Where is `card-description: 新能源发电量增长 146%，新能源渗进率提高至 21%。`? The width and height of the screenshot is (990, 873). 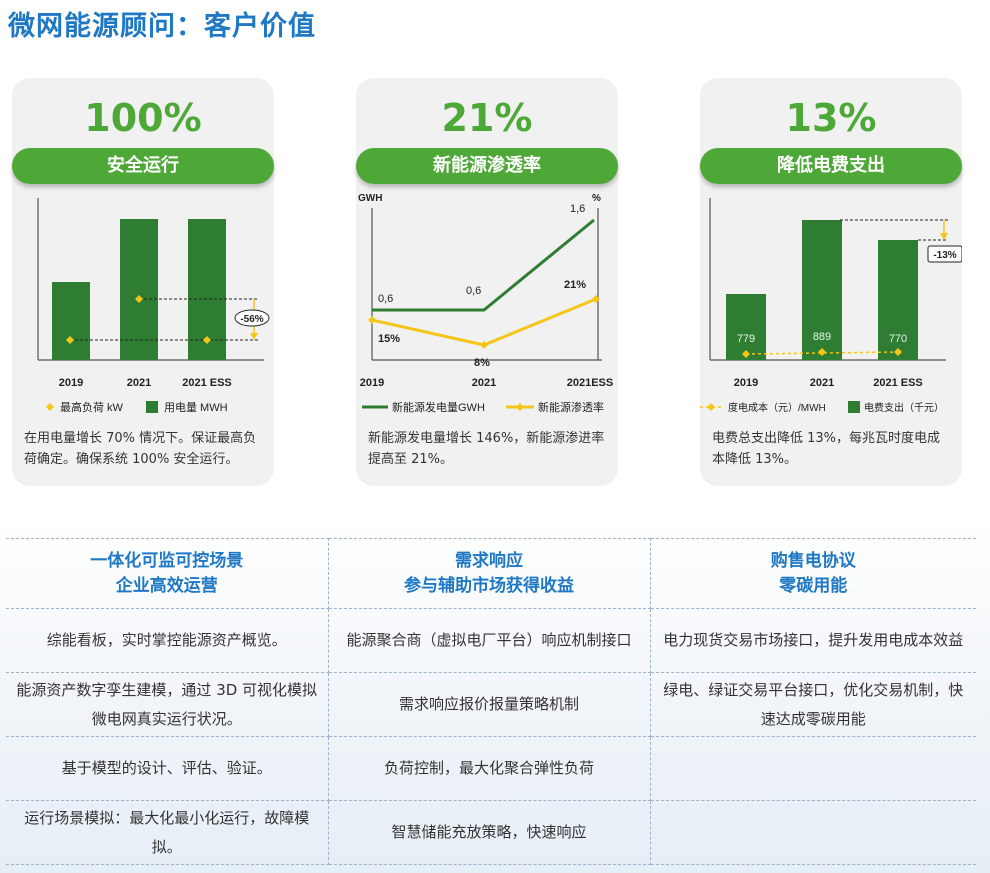
card-description: 新能源发电量增长 146%，新能源渗进率提高至 21%。 is located at coordinates (486, 449).